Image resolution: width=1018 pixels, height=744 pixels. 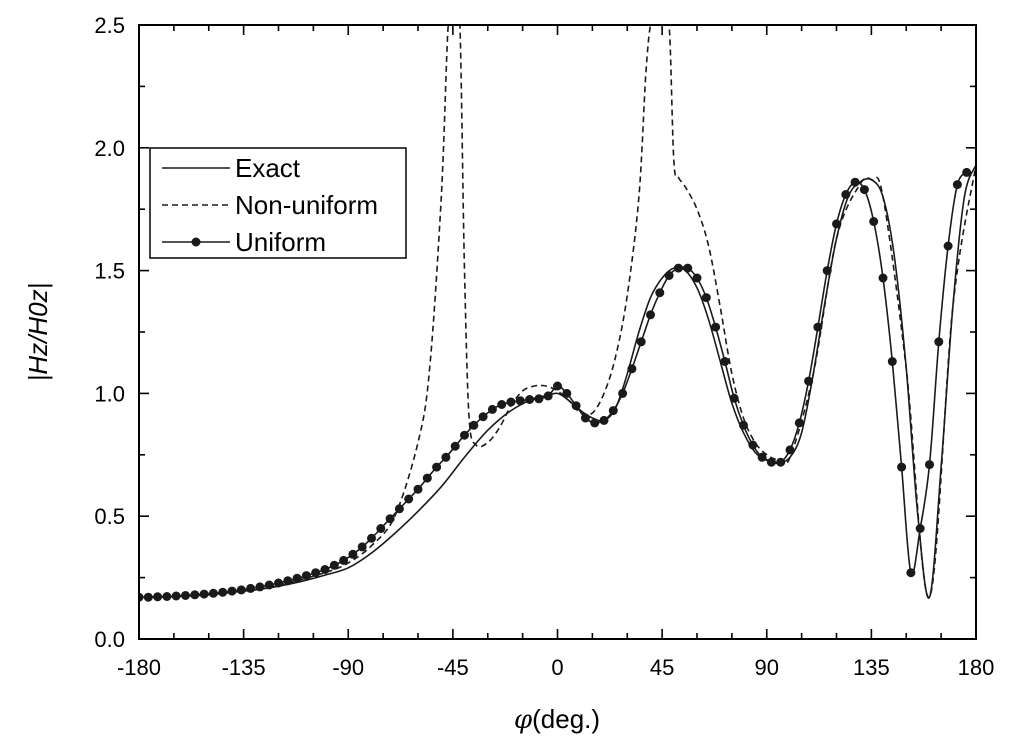 I want to click on legend: Exact Non-uniform Uniform, so click(x=278, y=203).